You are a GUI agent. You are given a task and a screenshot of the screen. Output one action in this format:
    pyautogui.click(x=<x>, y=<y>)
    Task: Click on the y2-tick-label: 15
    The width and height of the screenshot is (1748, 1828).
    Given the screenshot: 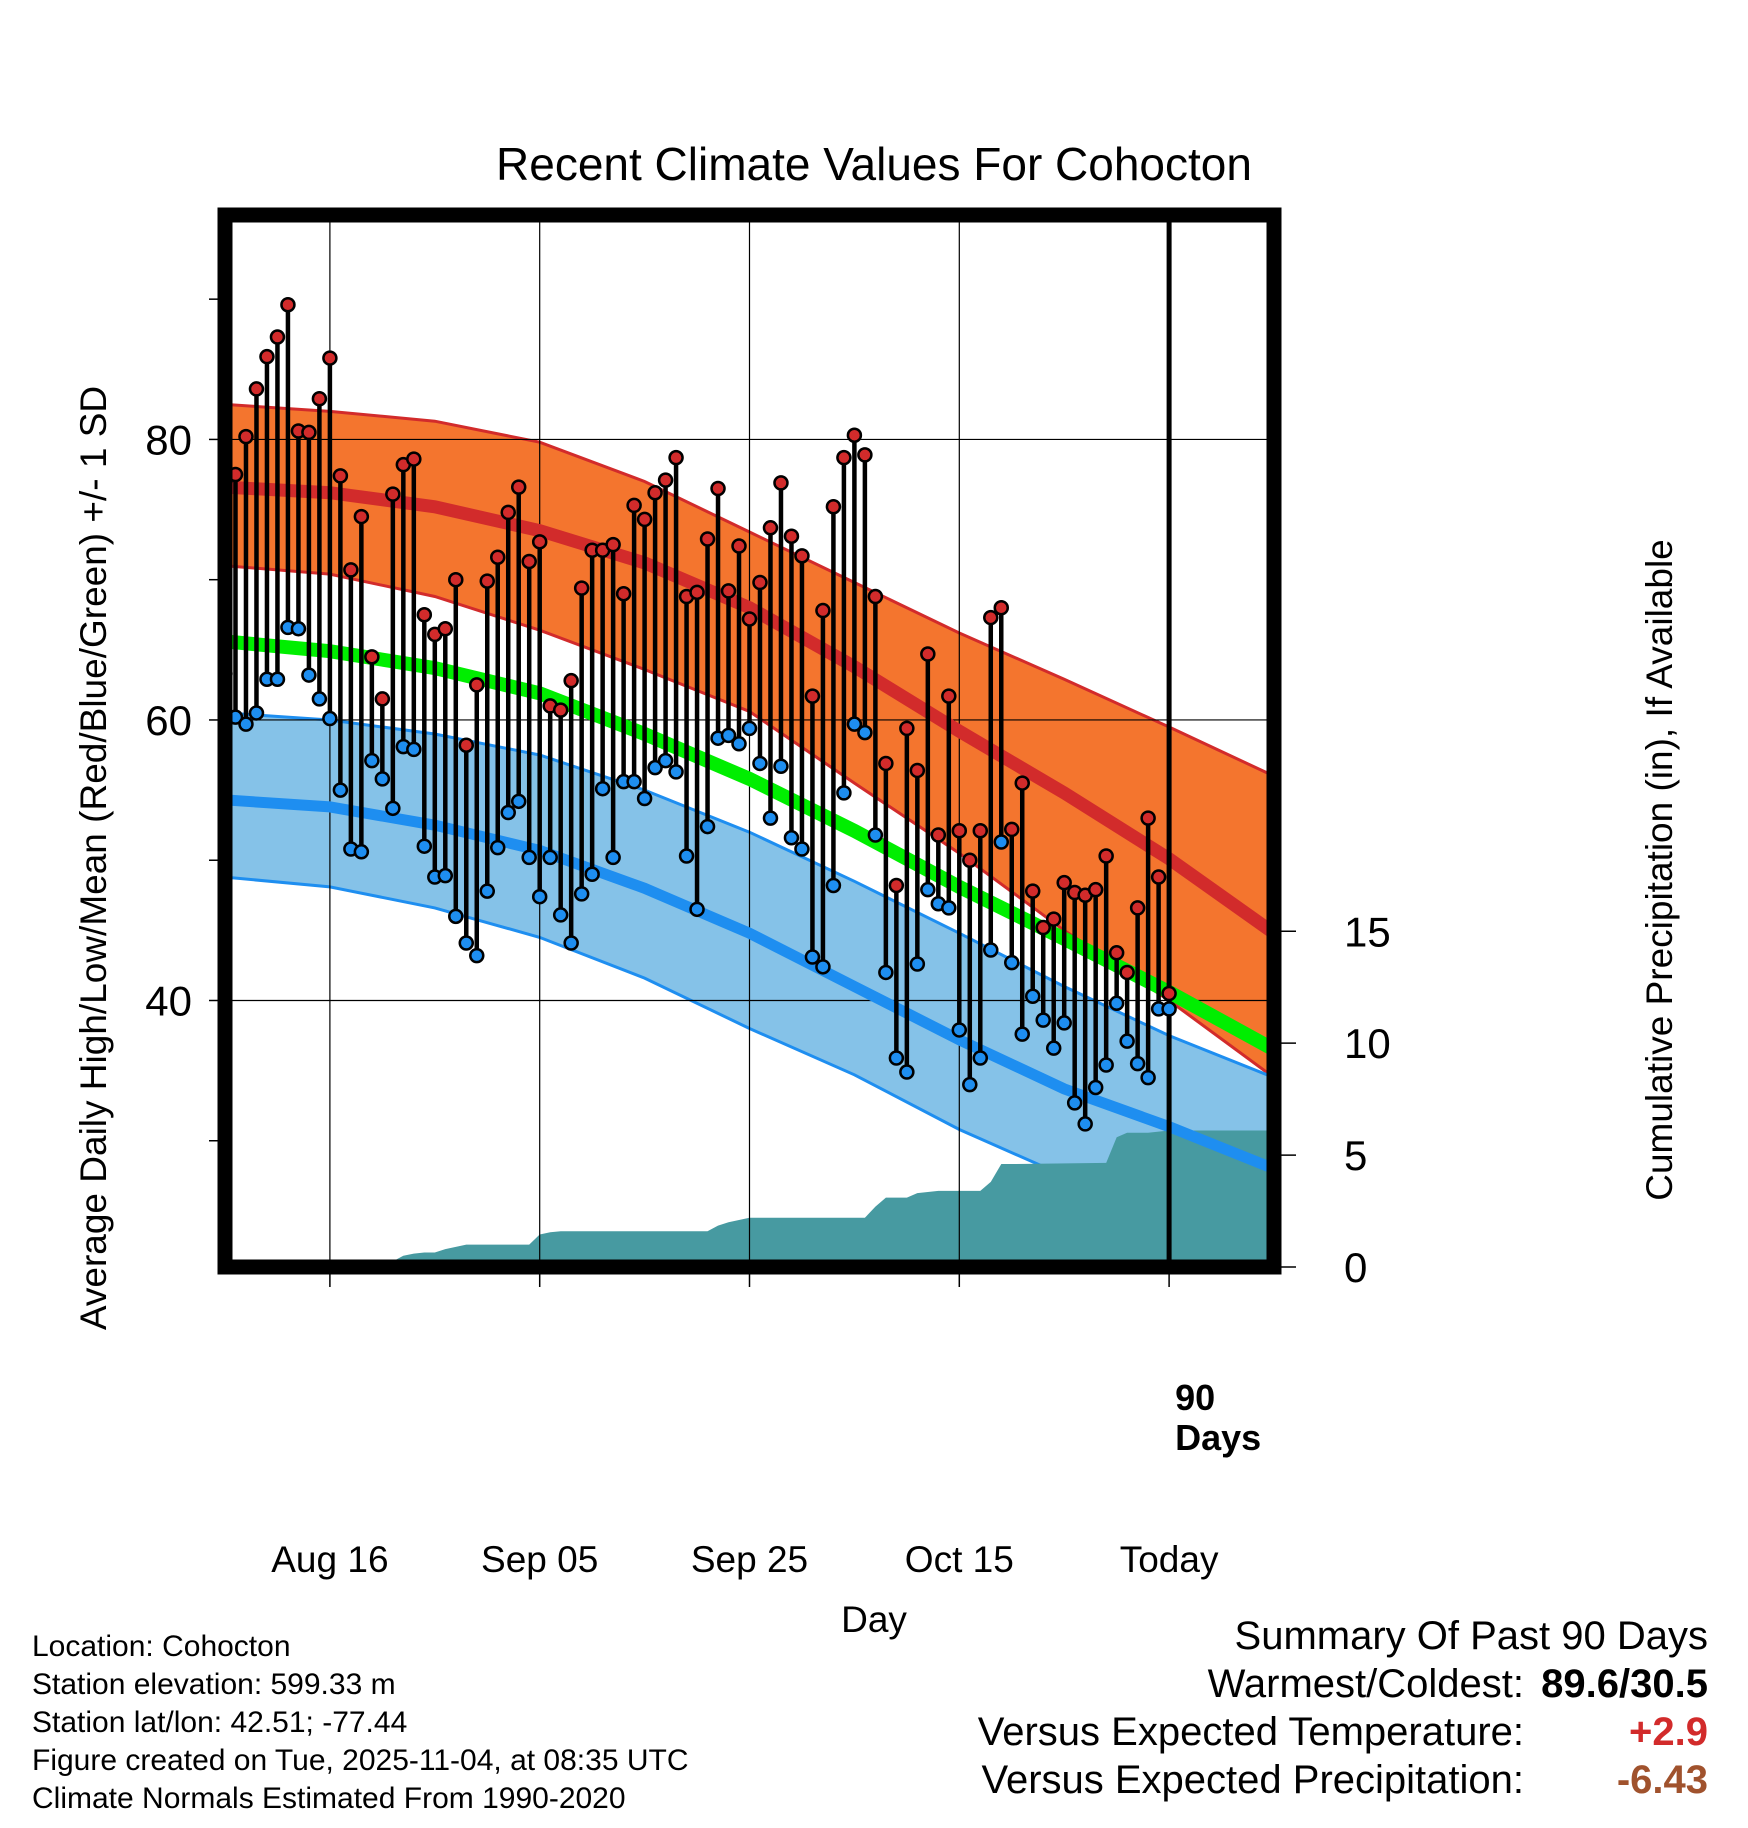 What is the action you would take?
    pyautogui.click(x=1367, y=931)
    